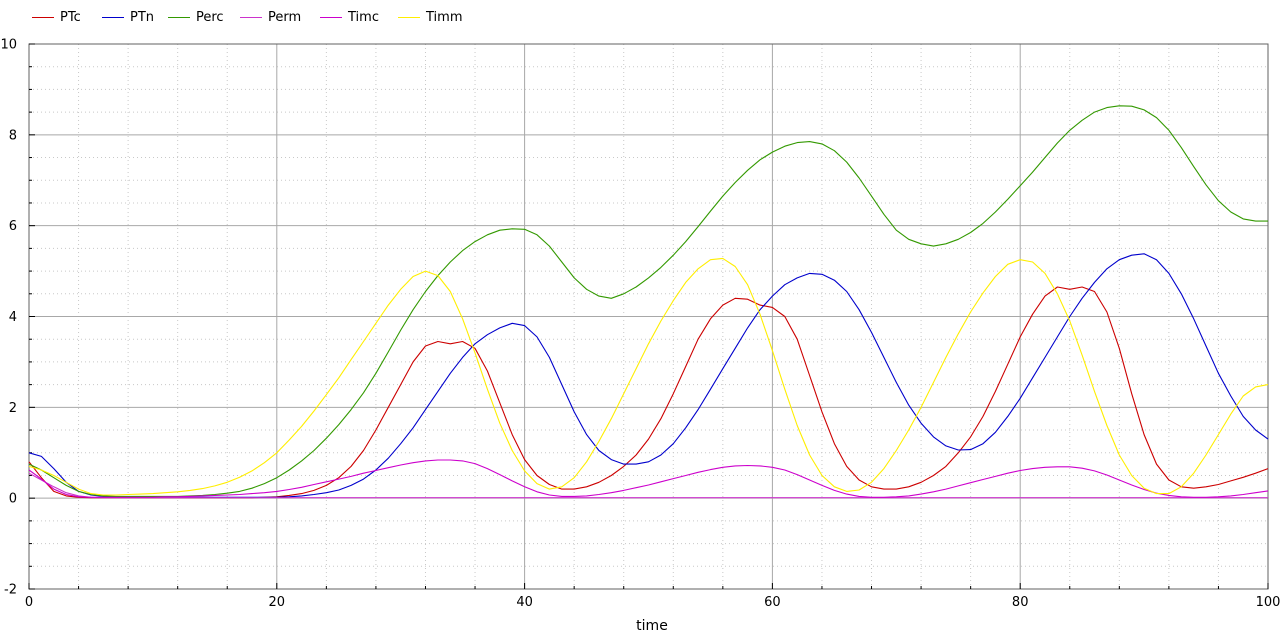 This screenshot has width=1280, height=635. What do you see at coordinates (210, 17) in the screenshot?
I see `legend-label: Perc` at bounding box center [210, 17].